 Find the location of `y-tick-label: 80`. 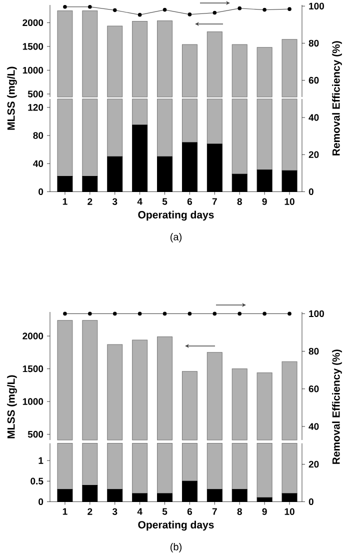

y-tick-label: 80 is located at coordinates (38, 135).